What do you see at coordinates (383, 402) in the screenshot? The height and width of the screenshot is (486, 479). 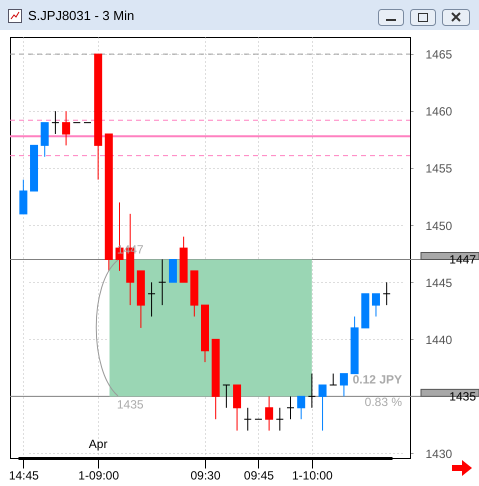 I see `annotation: 0.83 %` at bounding box center [383, 402].